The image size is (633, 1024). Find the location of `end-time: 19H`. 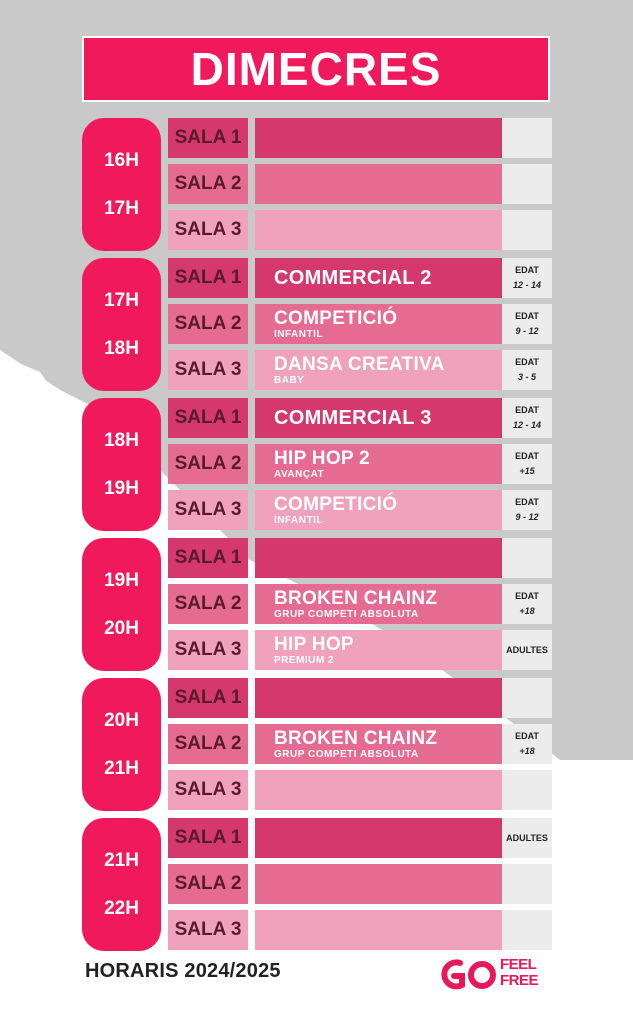

end-time: 19H is located at coordinates (121, 488).